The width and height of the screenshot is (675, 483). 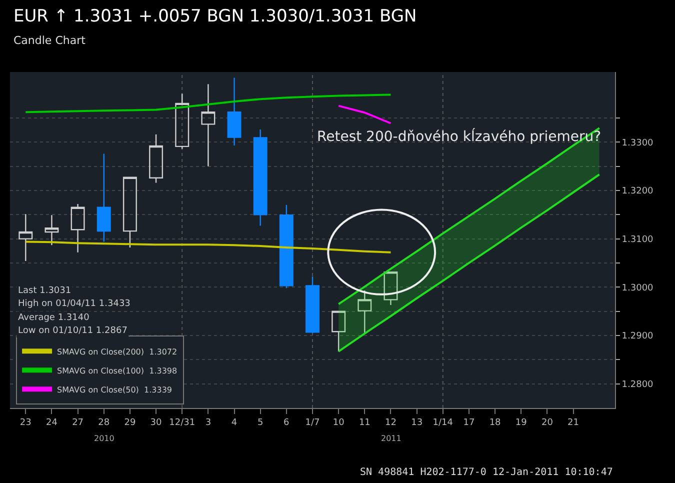 What do you see at coordinates (260, 423) in the screenshot?
I see `x-tick-label: 5` at bounding box center [260, 423].